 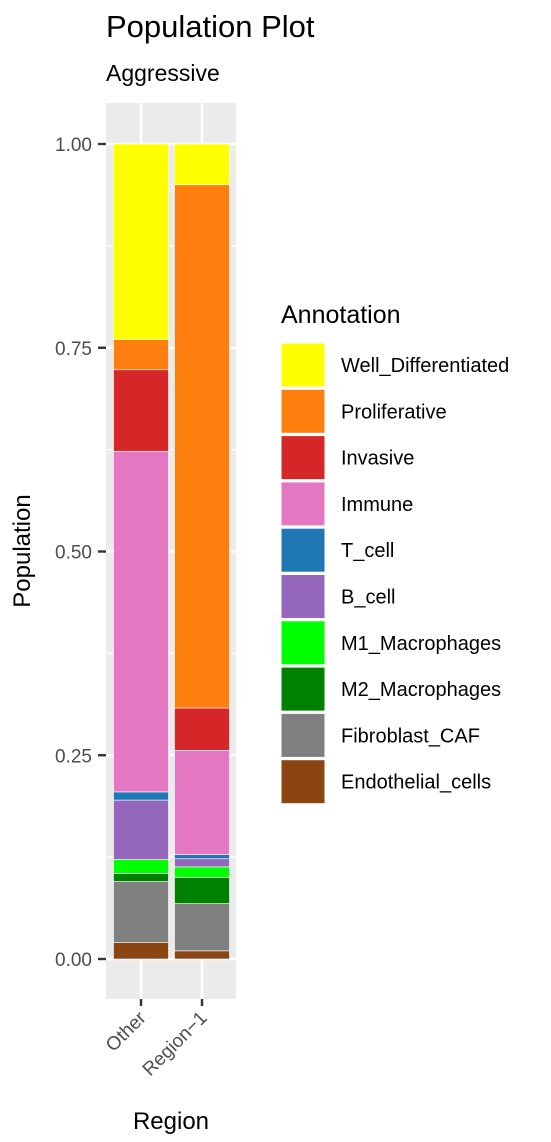 What do you see at coordinates (394, 412) in the screenshot?
I see `legend-label-1: Proliferative` at bounding box center [394, 412].